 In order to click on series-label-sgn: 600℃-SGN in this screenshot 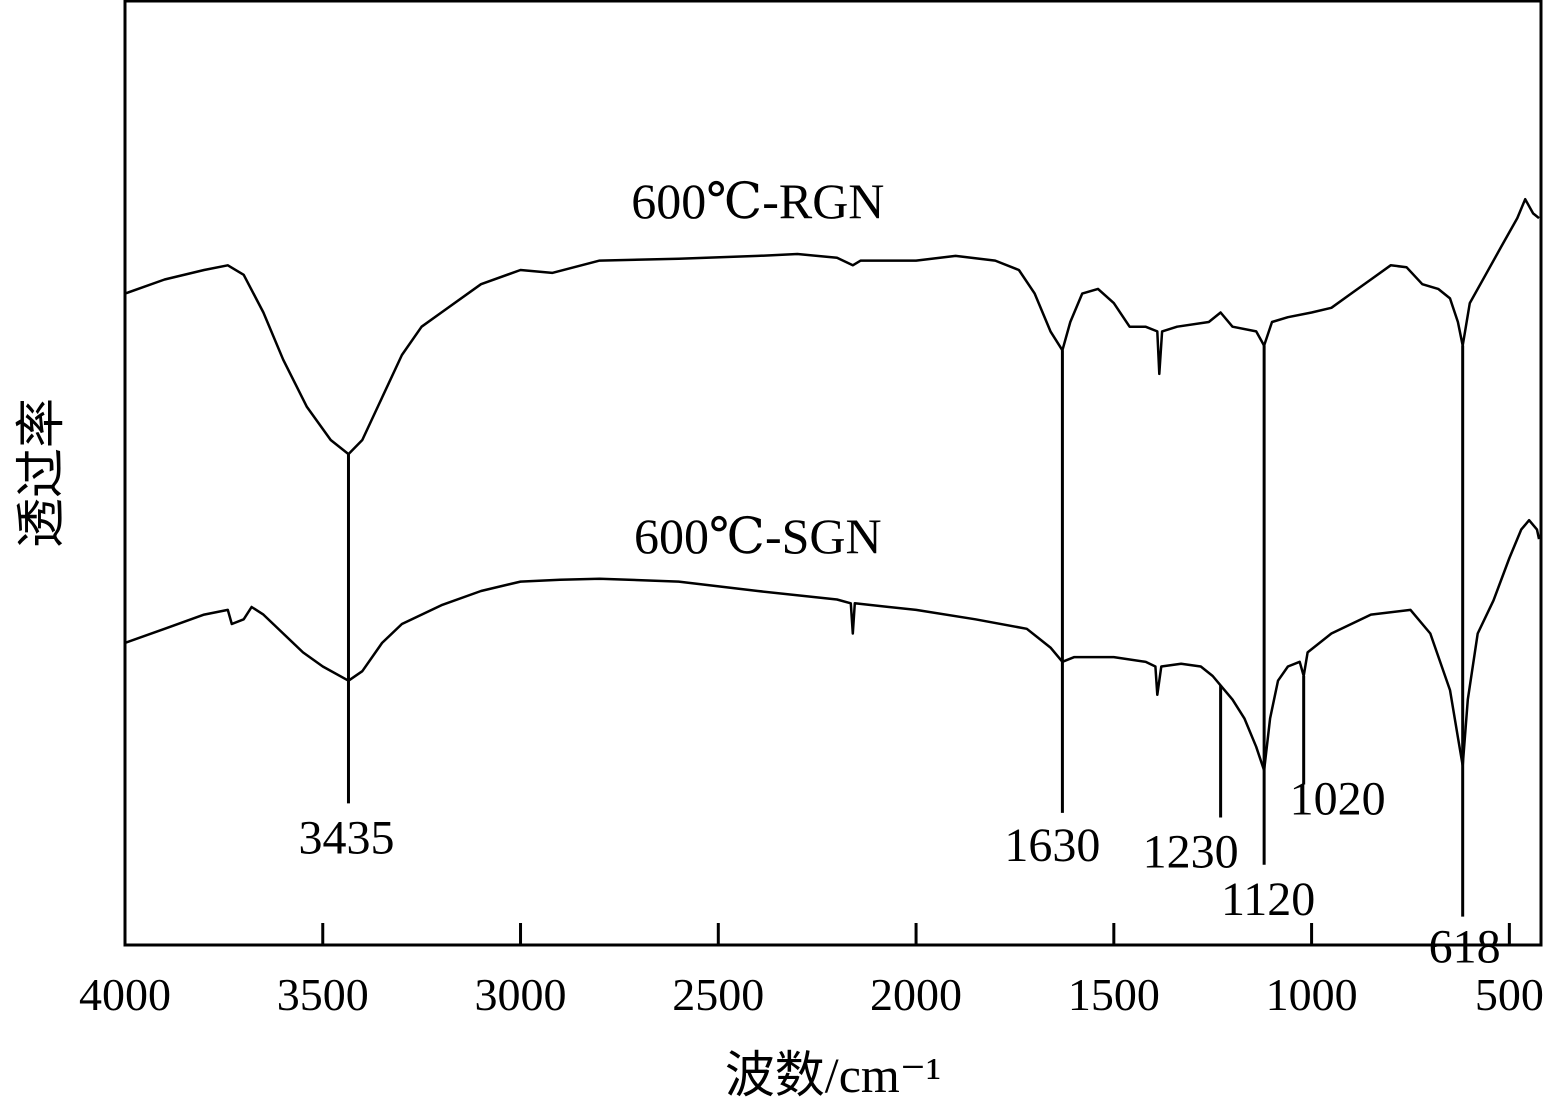, I will do `click(758, 536)`.